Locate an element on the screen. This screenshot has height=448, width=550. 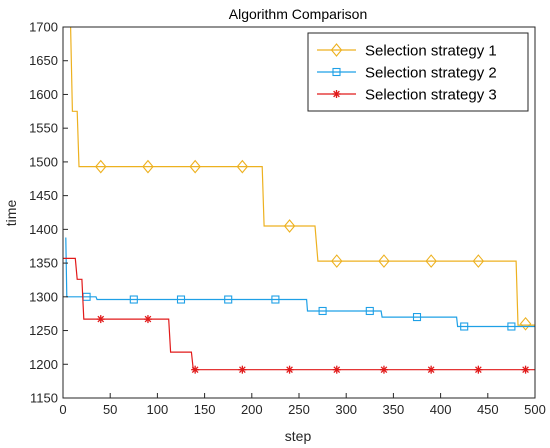
y-axis-label: time is located at coordinates (11, 213).